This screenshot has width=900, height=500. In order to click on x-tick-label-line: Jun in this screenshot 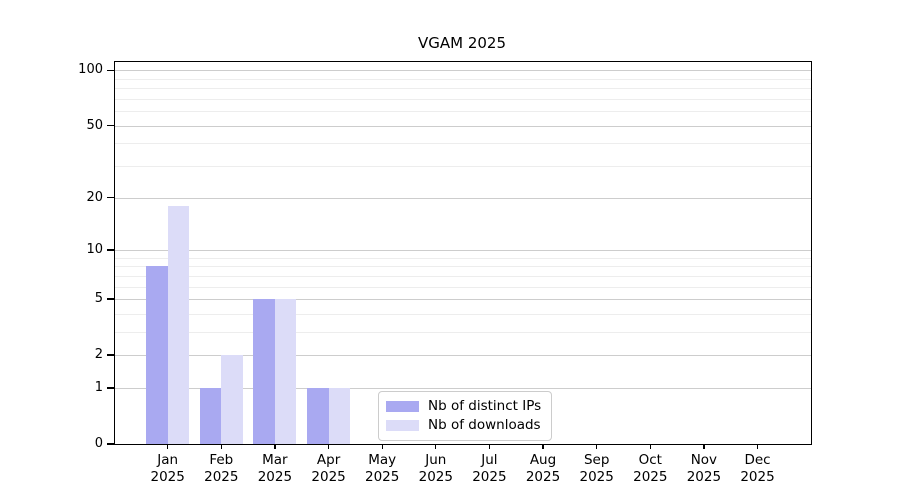, I will do `click(436, 460)`.